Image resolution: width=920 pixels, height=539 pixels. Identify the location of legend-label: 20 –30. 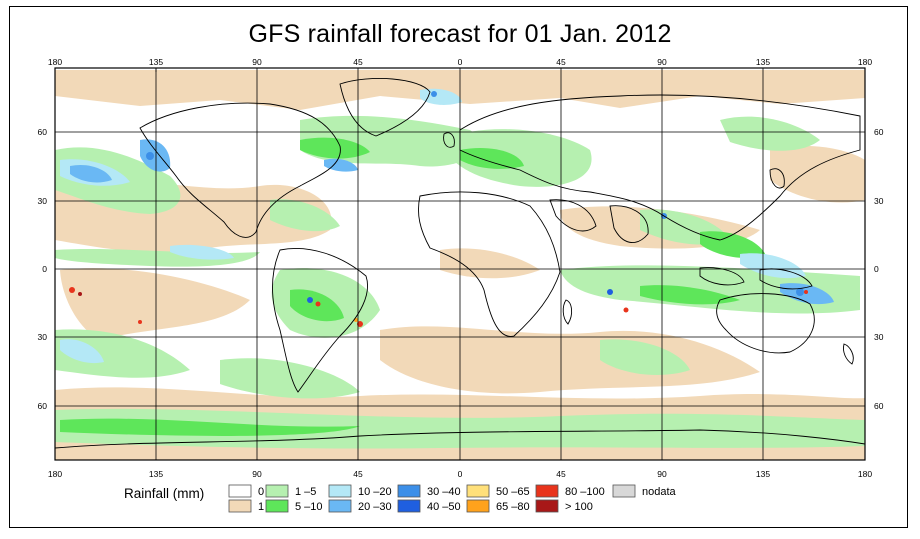
(375, 507).